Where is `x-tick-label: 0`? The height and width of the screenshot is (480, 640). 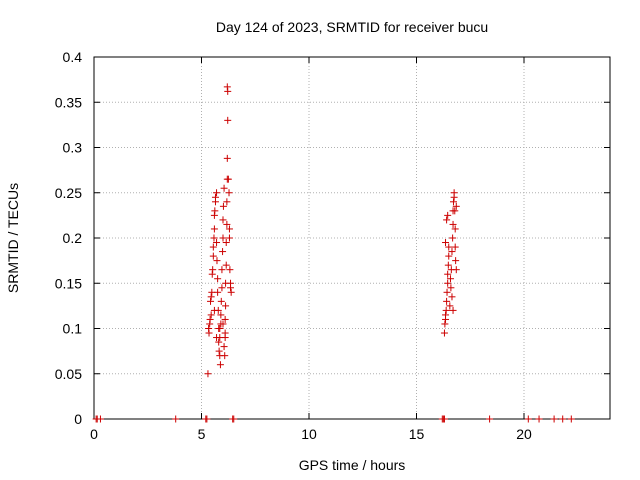
x-tick-label: 0 is located at coordinates (94, 434).